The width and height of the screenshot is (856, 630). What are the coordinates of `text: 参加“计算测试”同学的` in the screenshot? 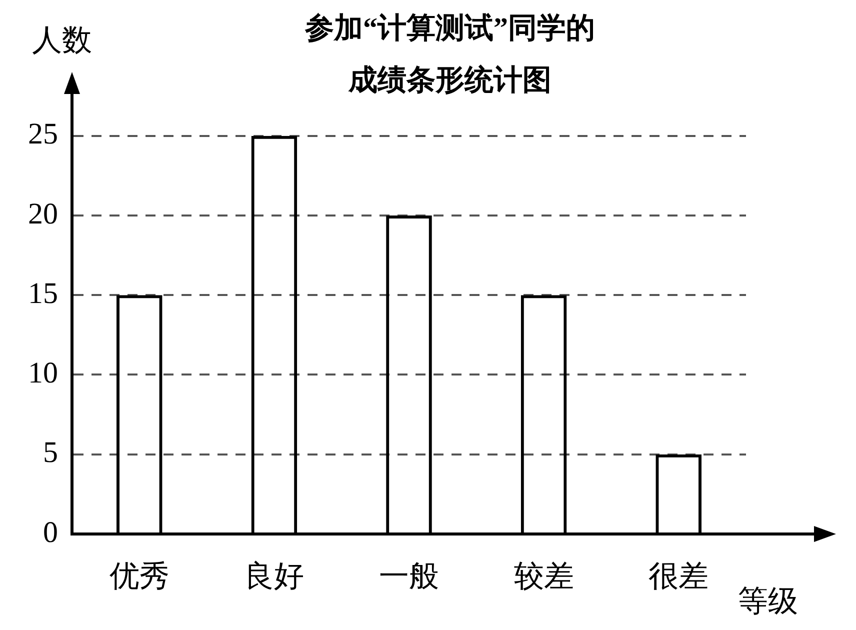 It's located at (450, 28).